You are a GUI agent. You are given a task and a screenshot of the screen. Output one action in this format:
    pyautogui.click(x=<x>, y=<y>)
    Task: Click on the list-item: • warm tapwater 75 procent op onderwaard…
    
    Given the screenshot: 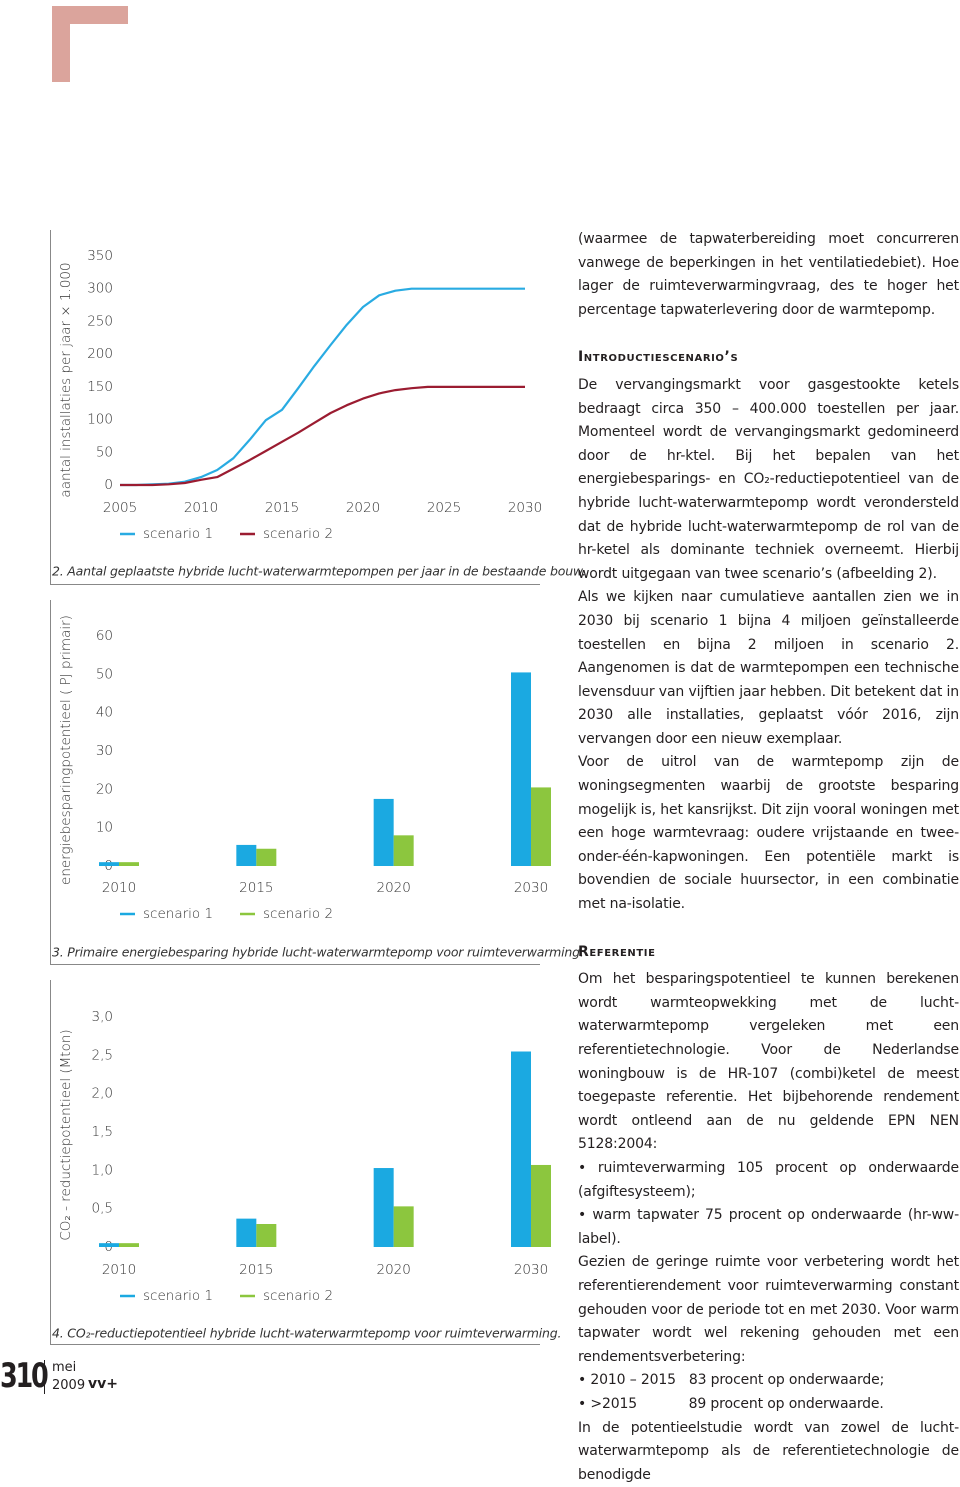 What is the action you would take?
    pyautogui.click(x=768, y=1227)
    